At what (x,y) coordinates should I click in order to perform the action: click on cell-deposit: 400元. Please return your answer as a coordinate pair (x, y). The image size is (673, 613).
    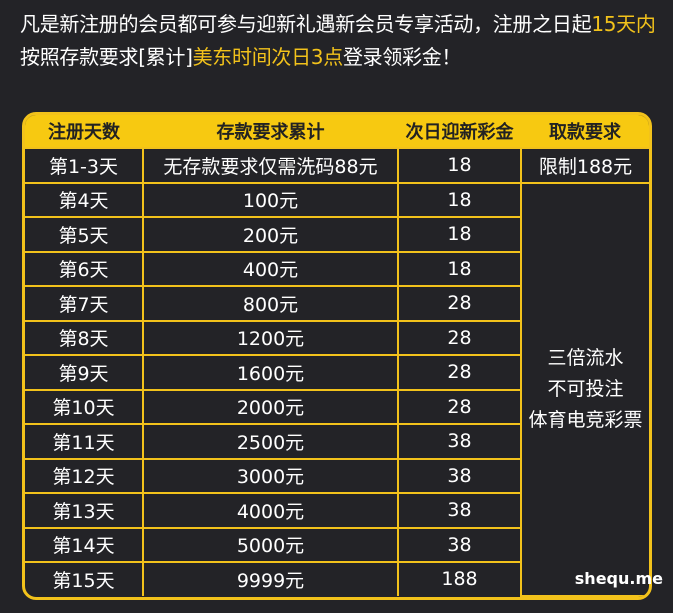
    Looking at the image, I should click on (270, 268).